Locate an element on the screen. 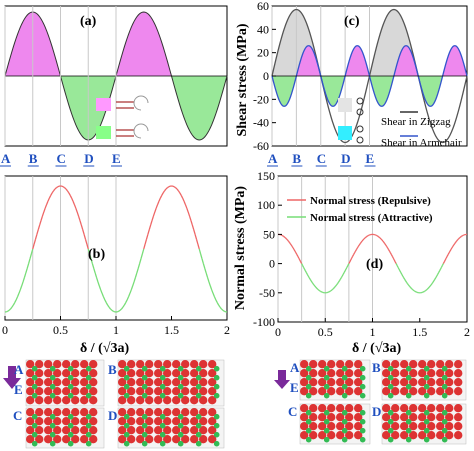  snapshot-label: C is located at coordinates (17, 415).